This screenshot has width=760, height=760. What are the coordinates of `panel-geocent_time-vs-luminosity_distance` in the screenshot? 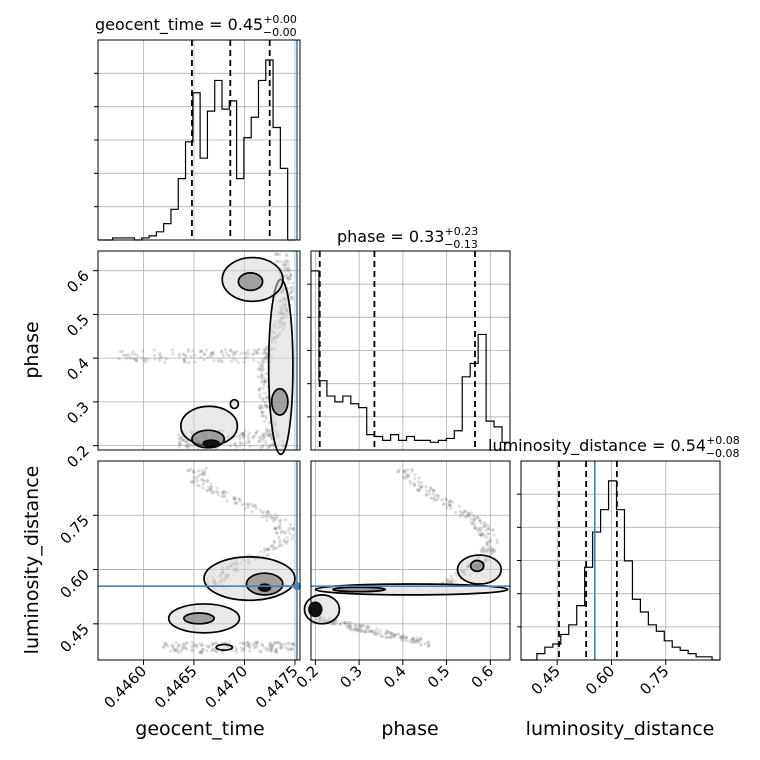 It's located at (199, 560).